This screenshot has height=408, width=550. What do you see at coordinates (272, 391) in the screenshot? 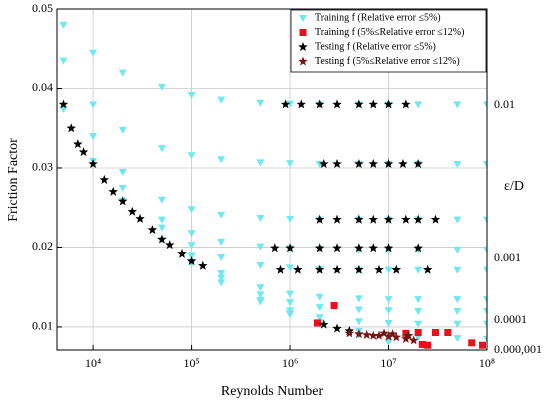
I see `x-axis-title: Reynolds Number` at bounding box center [272, 391].